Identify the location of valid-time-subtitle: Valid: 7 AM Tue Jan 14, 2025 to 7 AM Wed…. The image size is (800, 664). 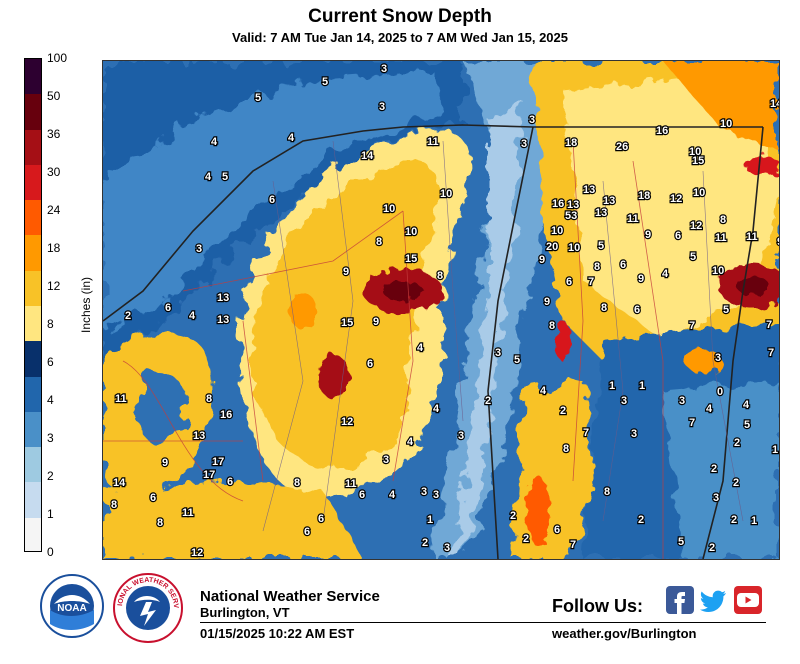
(400, 37).